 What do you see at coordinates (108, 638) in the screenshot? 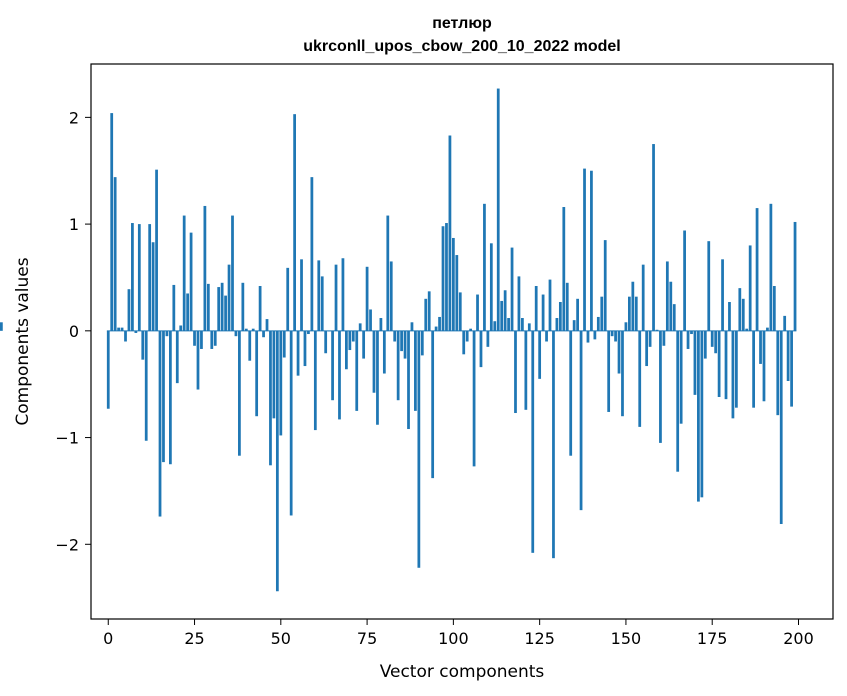
I see `x-tick-label: 0` at bounding box center [108, 638].